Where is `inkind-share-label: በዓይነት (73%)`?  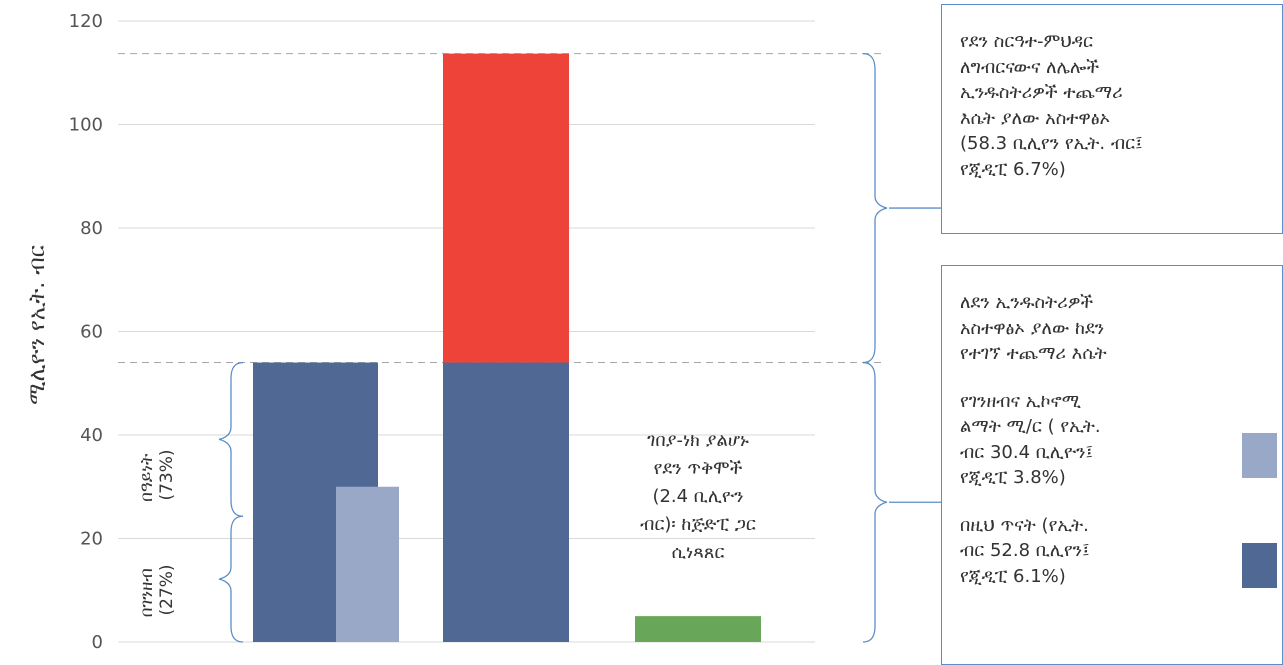 inkind-share-label: በዓይነት (73%) is located at coordinates (157, 475).